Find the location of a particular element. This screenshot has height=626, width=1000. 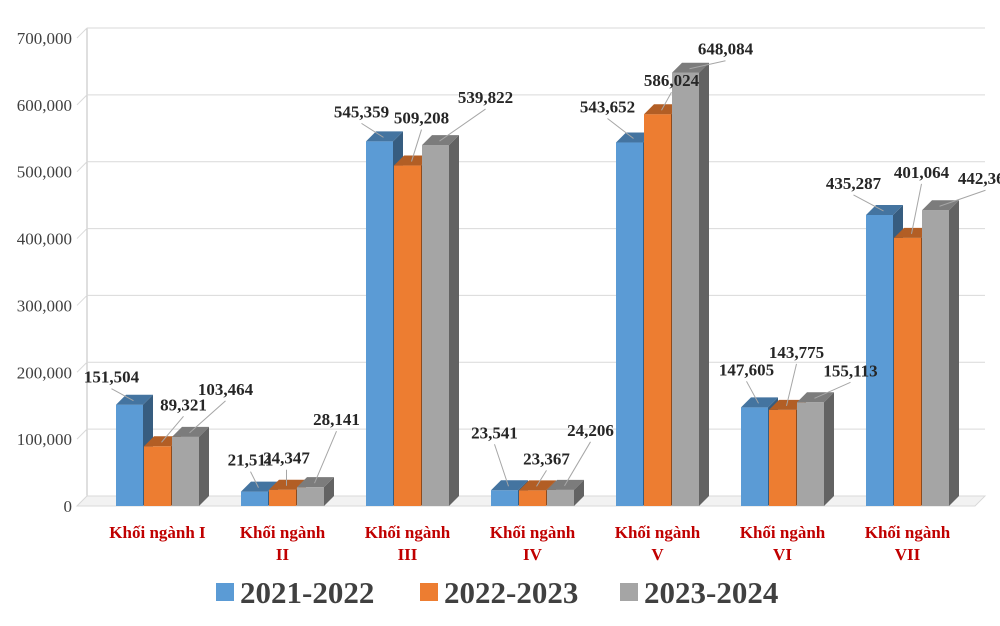

legend-item-2022-2023: 2022-2023 is located at coordinates (499, 592).